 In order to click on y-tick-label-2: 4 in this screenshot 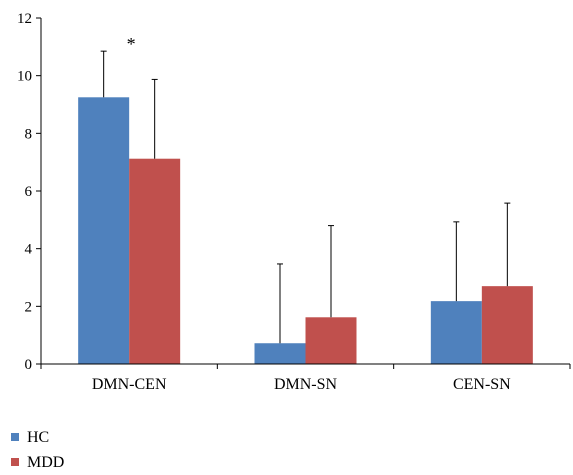, I will do `click(29, 250)`.